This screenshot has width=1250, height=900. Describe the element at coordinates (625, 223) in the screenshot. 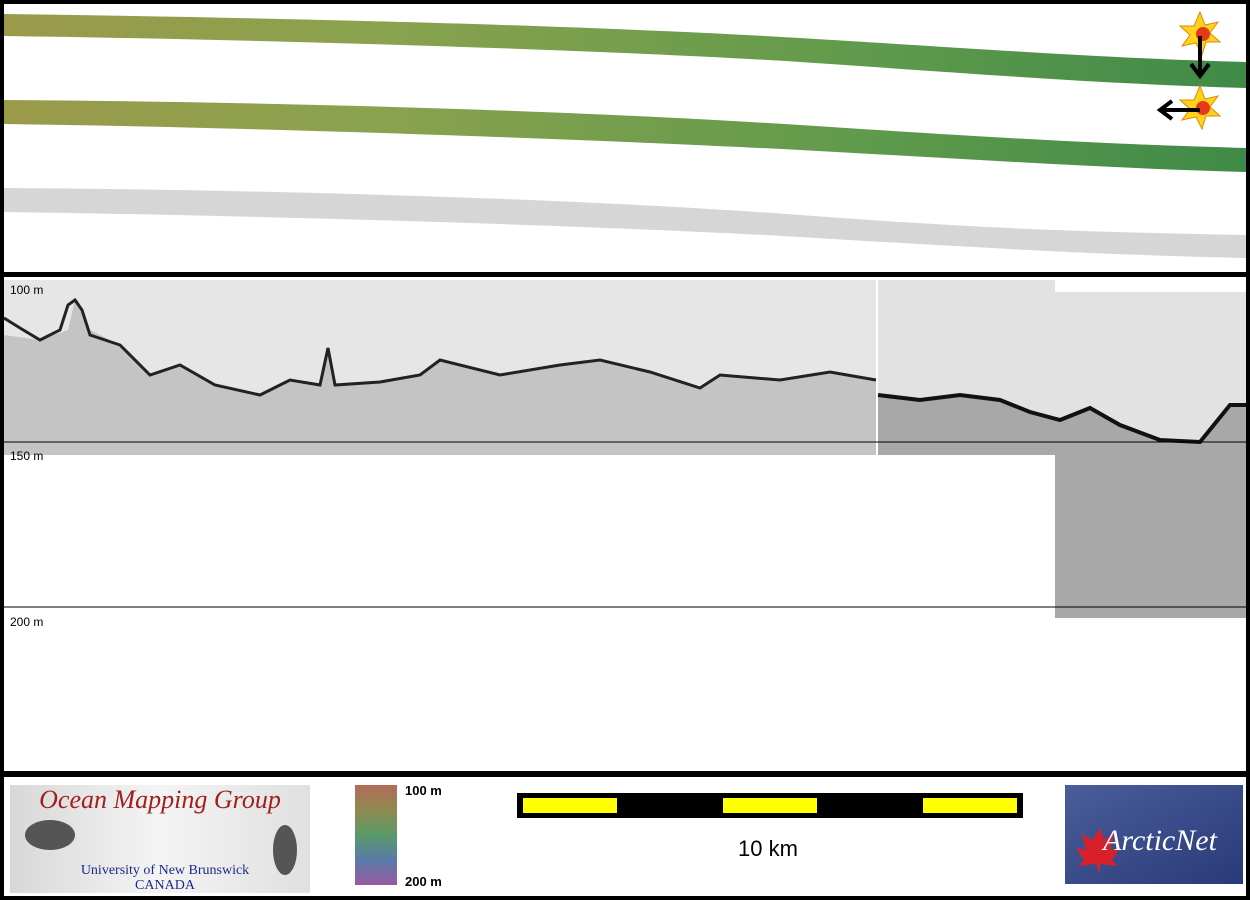

I see `backscatter-swath` at that location.